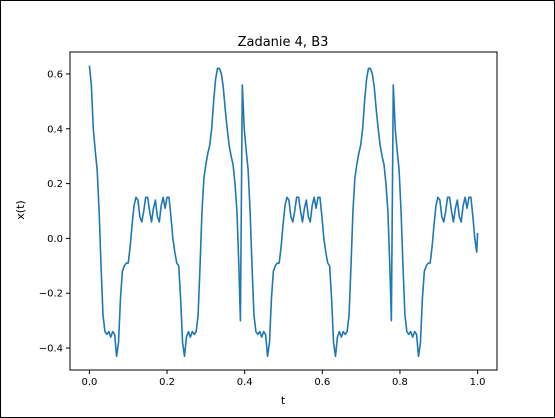  Describe the element at coordinates (167, 382) in the screenshot. I see `x-tick-label: 0.2` at that location.